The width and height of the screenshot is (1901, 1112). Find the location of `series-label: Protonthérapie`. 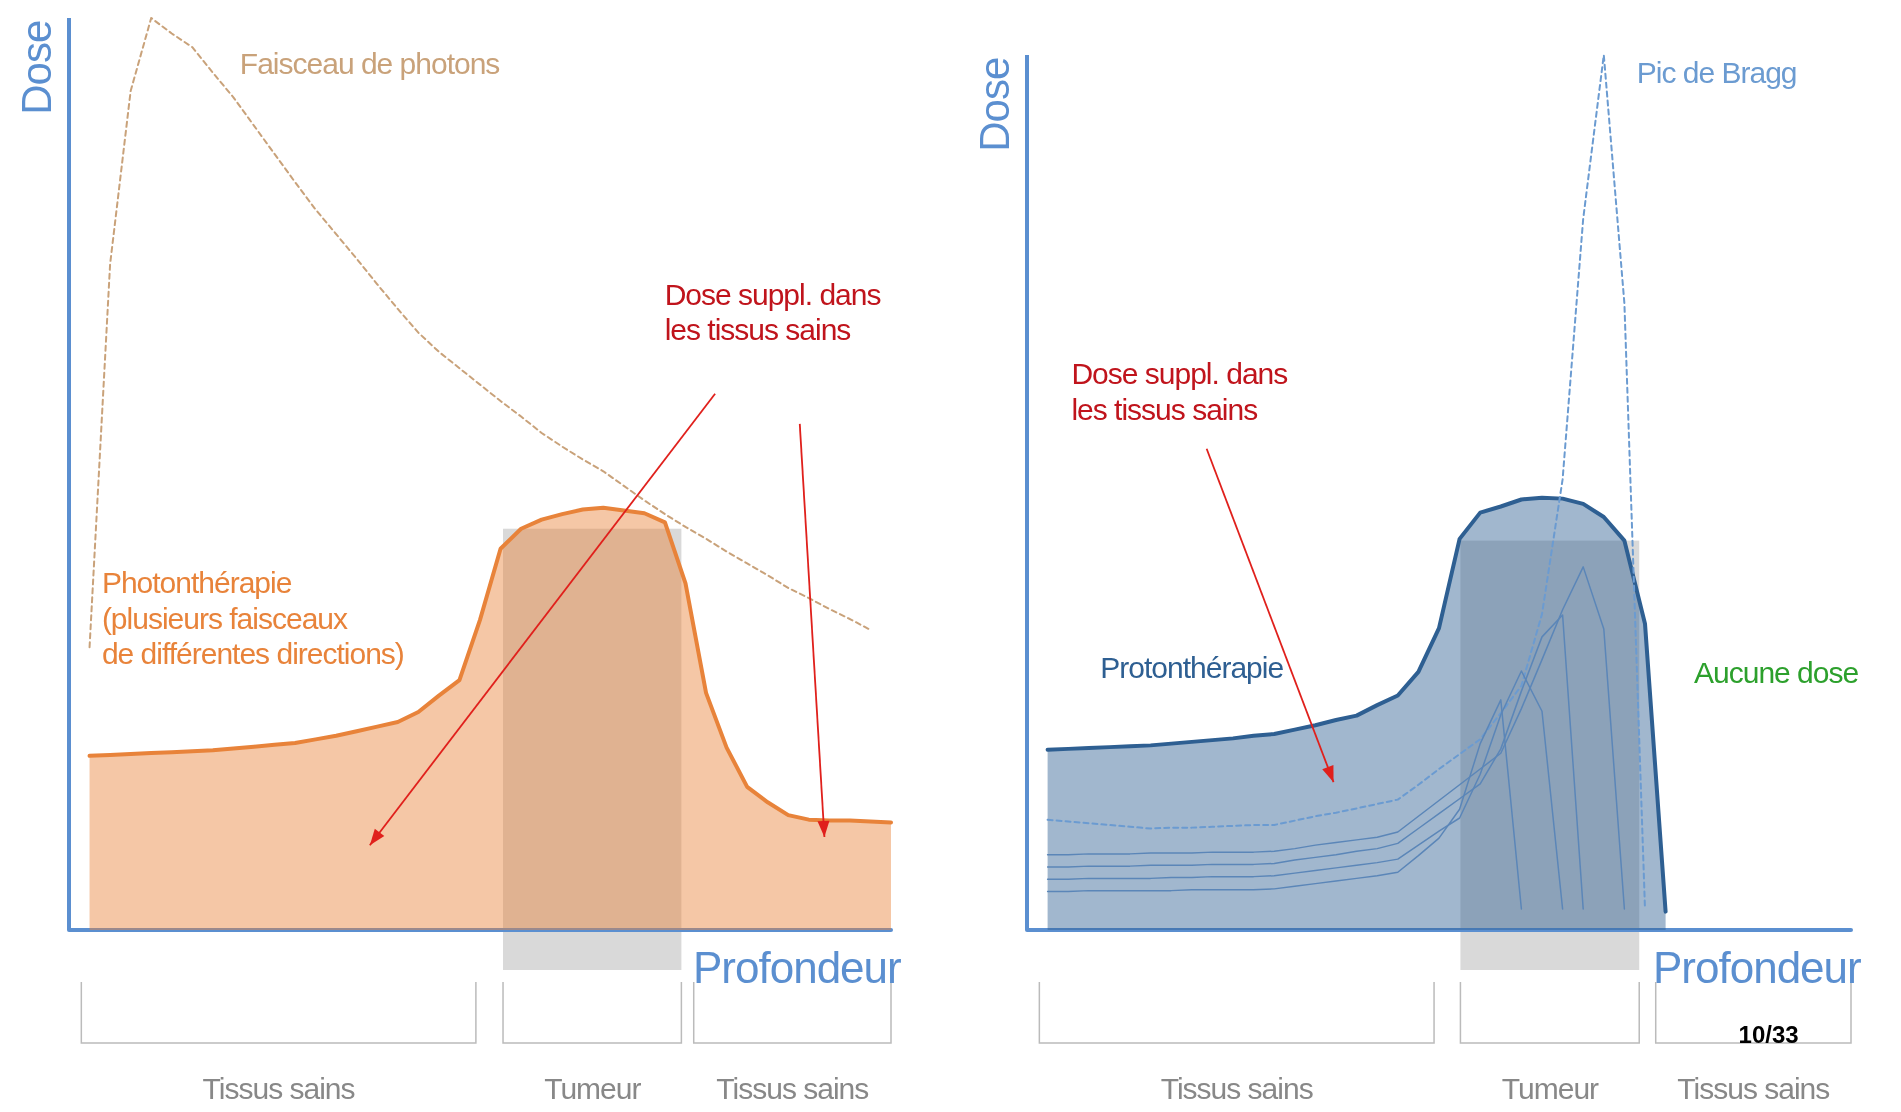

series-label: Protonthérapie is located at coordinates (1192, 668).